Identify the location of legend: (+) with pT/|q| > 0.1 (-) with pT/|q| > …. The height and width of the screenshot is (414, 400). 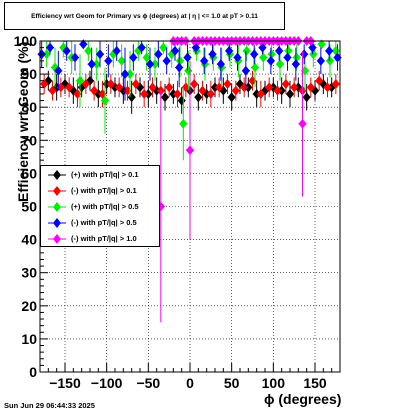
(100, 206).